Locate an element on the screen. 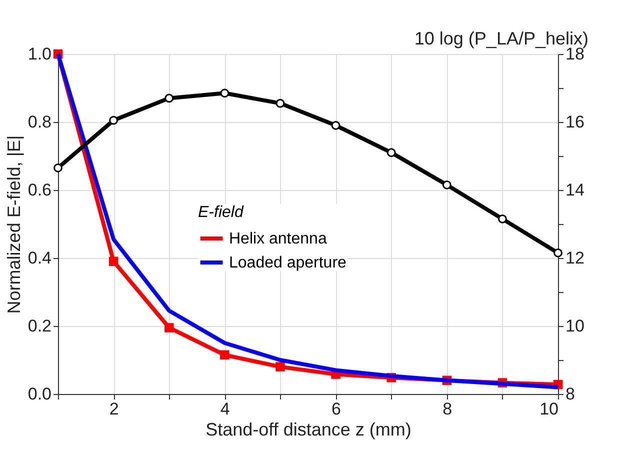 The image size is (641, 455). legend-label: Loaded aperture is located at coordinates (288, 263).